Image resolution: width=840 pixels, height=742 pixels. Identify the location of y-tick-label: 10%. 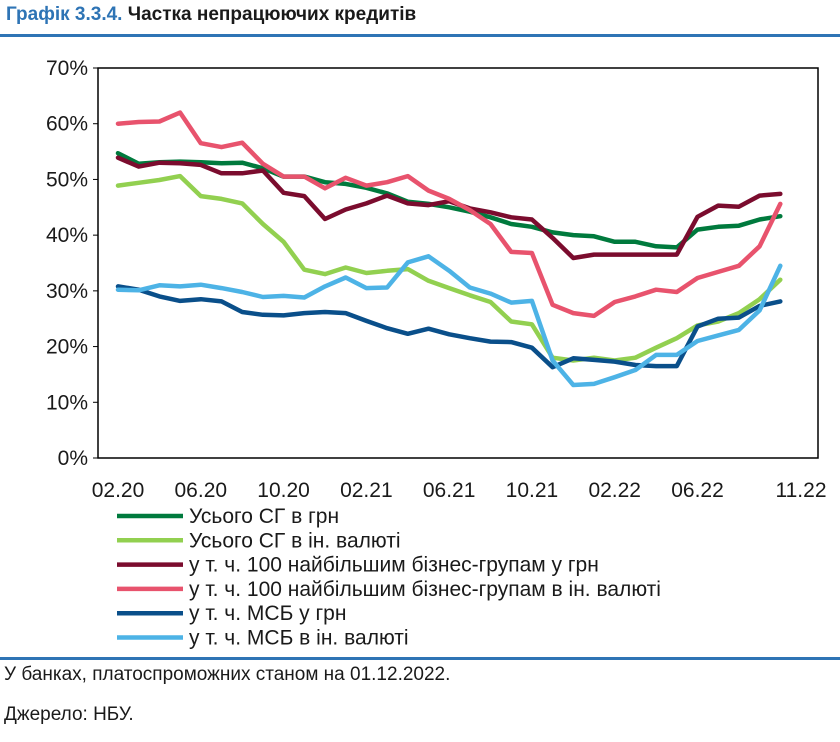
(67, 402).